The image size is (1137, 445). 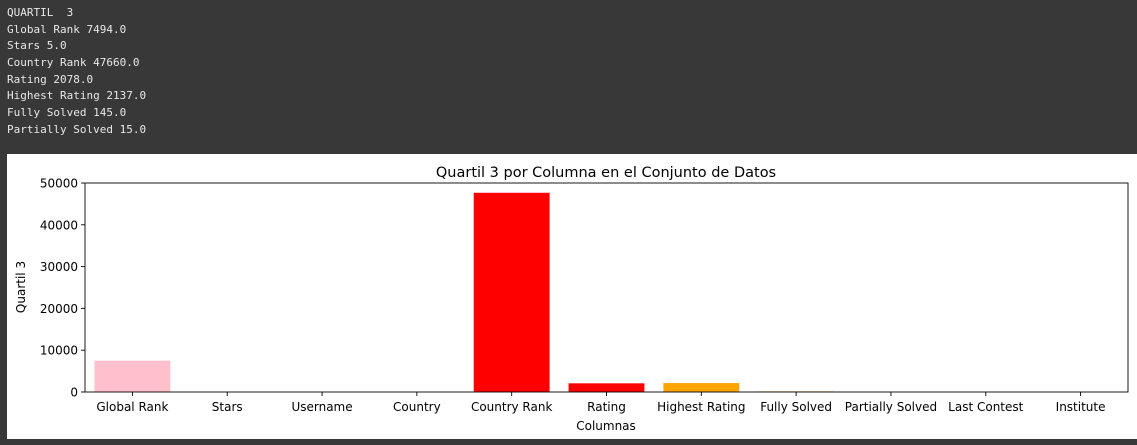 I want to click on console-line: QUARTIL 3, so click(x=40, y=12).